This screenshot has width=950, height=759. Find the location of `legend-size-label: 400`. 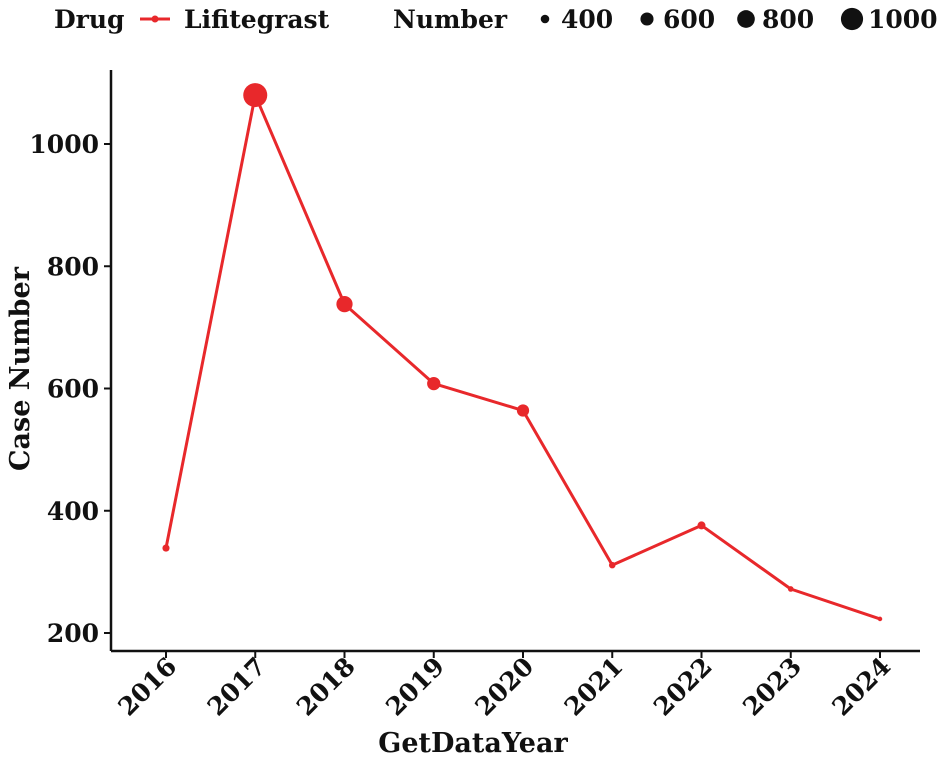

legend-size-label: 400 is located at coordinates (587, 19).